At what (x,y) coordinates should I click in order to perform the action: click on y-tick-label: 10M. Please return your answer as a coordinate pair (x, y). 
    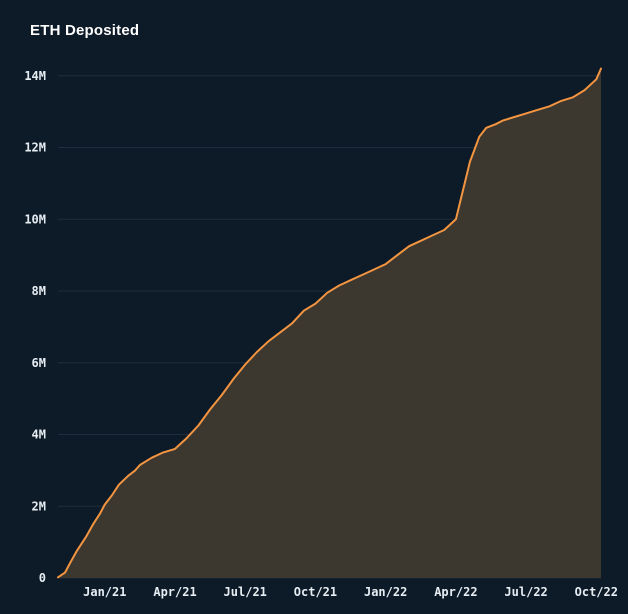
    Looking at the image, I should click on (35, 219).